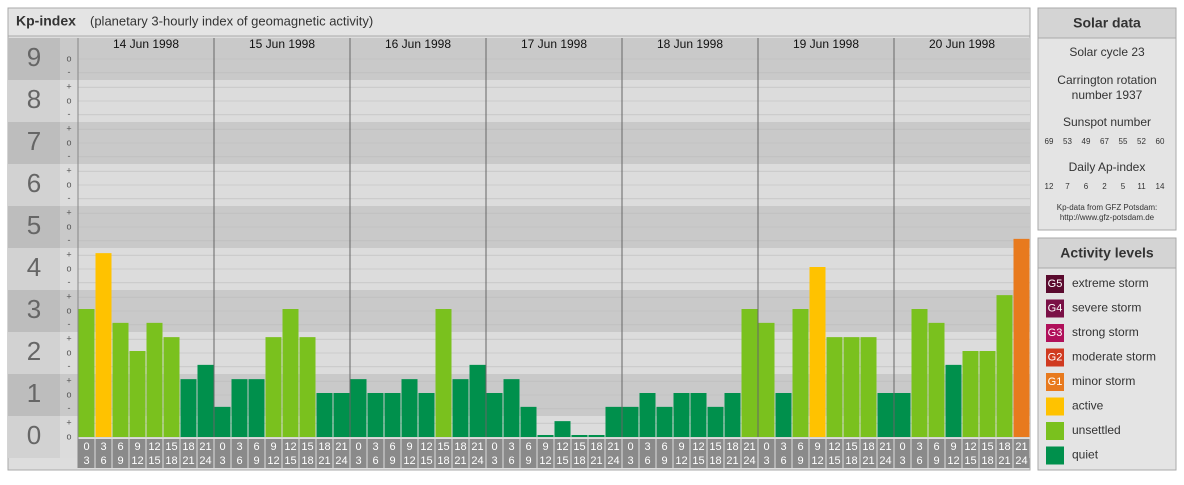 This screenshot has height=485, width=1184. I want to click on legend-badge: G1, so click(1055, 382).